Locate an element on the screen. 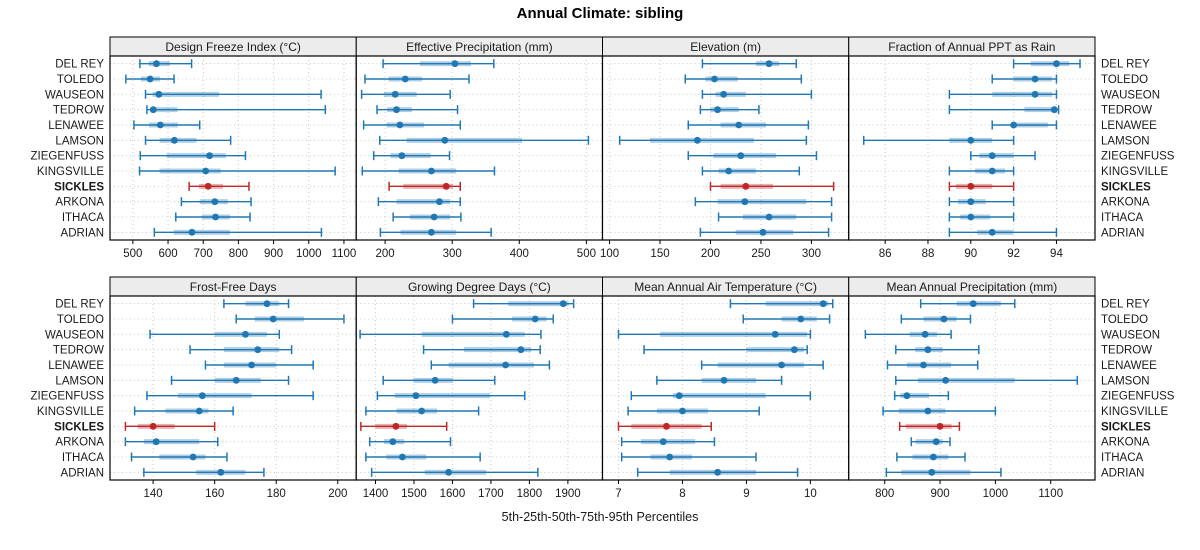  category-label-right: LENAWEE is located at coordinates (1129, 126).